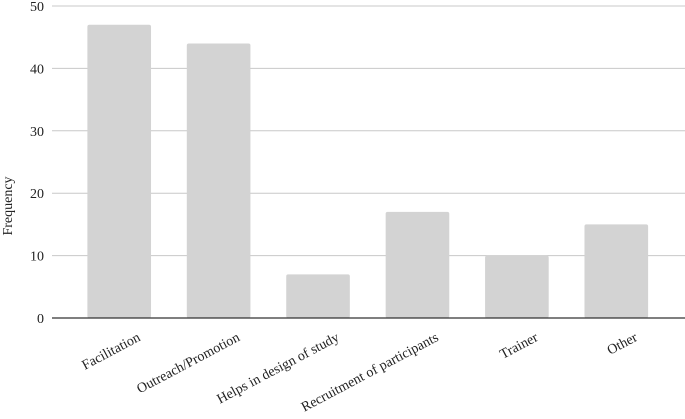 The width and height of the screenshot is (685, 419). What do you see at coordinates (111, 351) in the screenshot?
I see `x-tick-label: Facilitation` at bounding box center [111, 351].